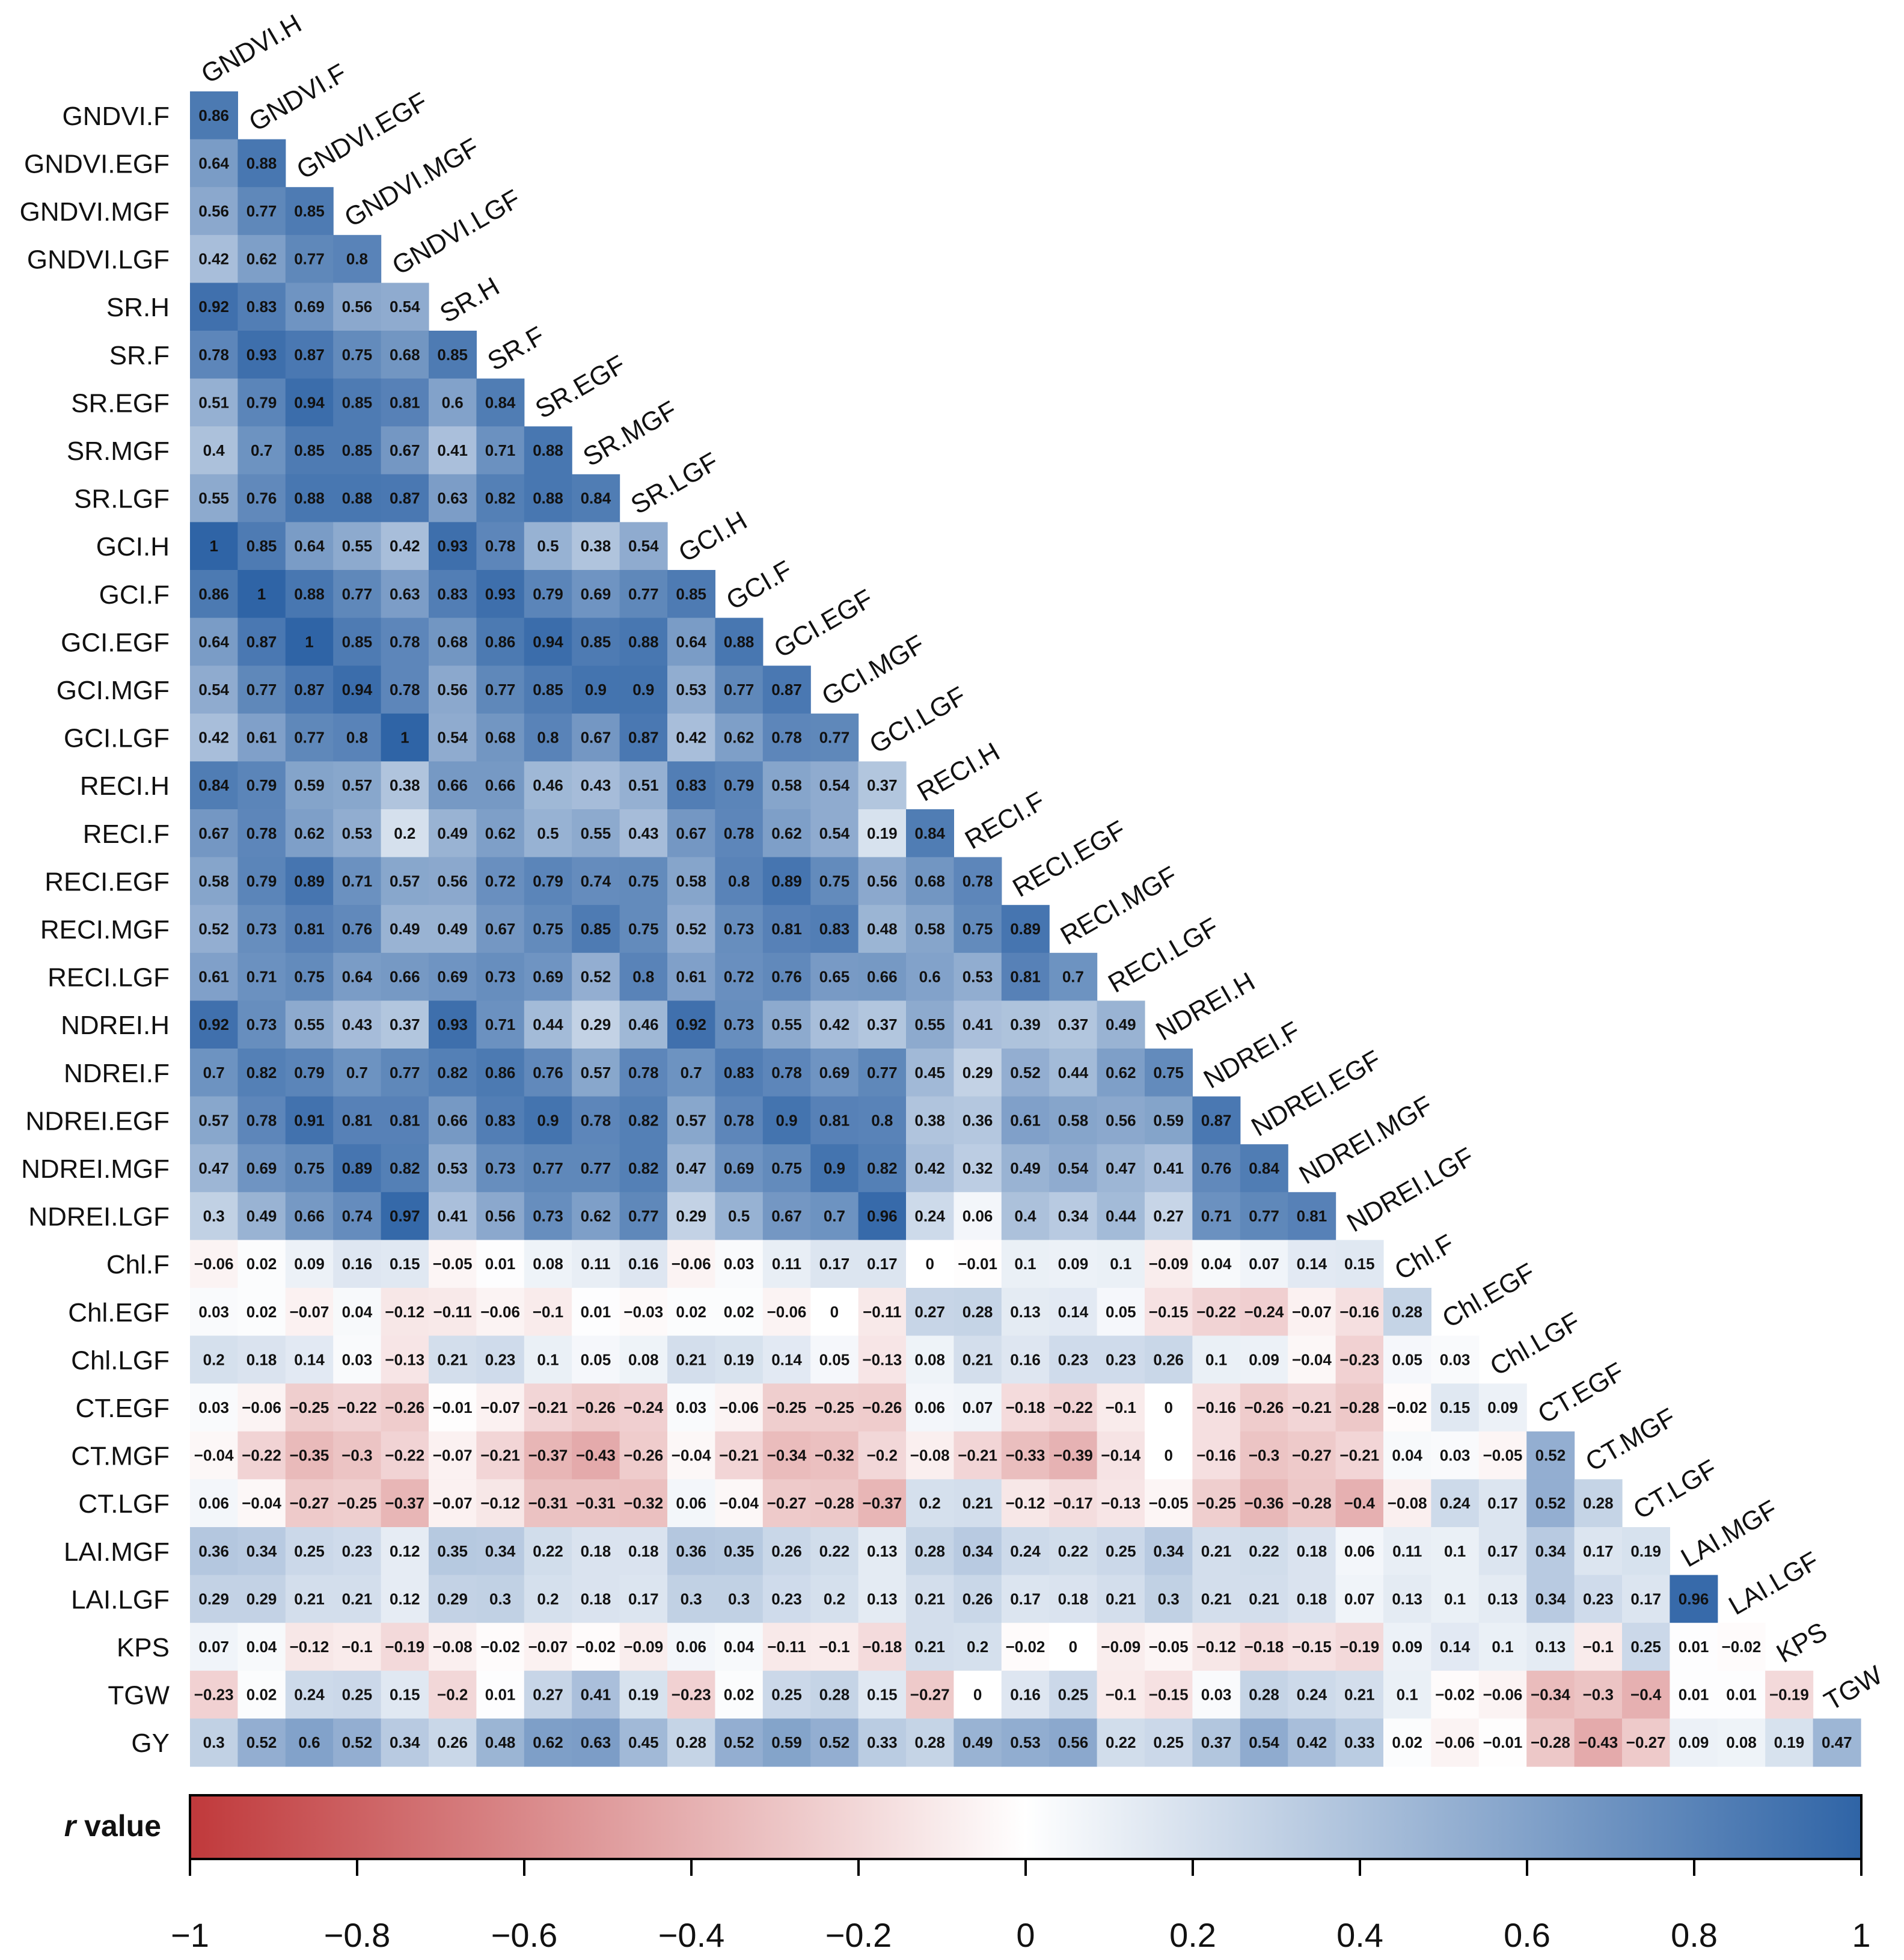 The width and height of the screenshot is (1904, 1960). What do you see at coordinates (882, 977) in the screenshot?
I see `cell-value-label: 0.66` at bounding box center [882, 977].